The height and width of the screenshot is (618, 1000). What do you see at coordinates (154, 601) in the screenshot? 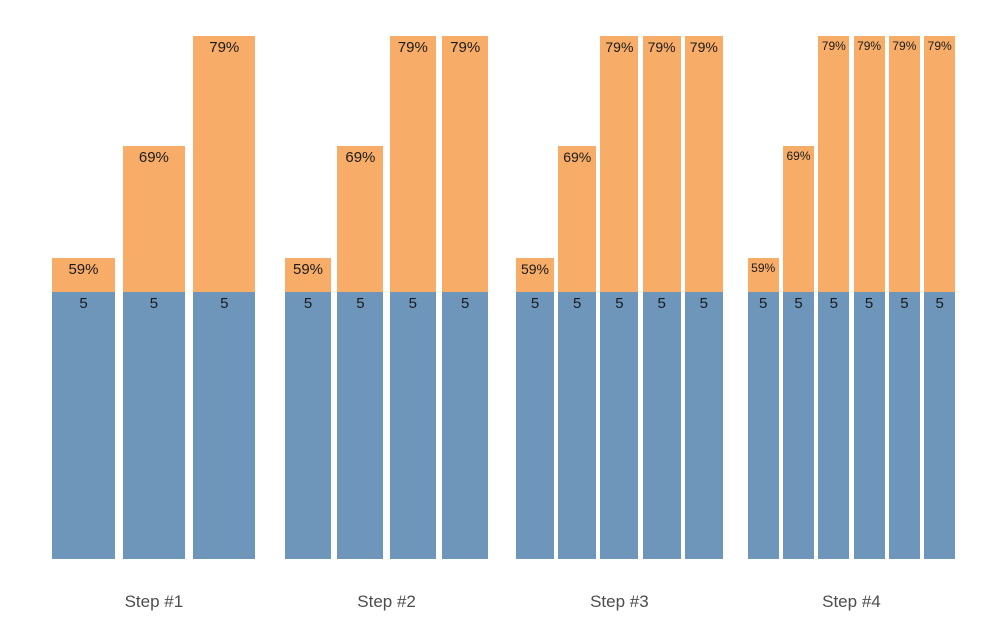
I see `category-label: Step #1` at bounding box center [154, 601].